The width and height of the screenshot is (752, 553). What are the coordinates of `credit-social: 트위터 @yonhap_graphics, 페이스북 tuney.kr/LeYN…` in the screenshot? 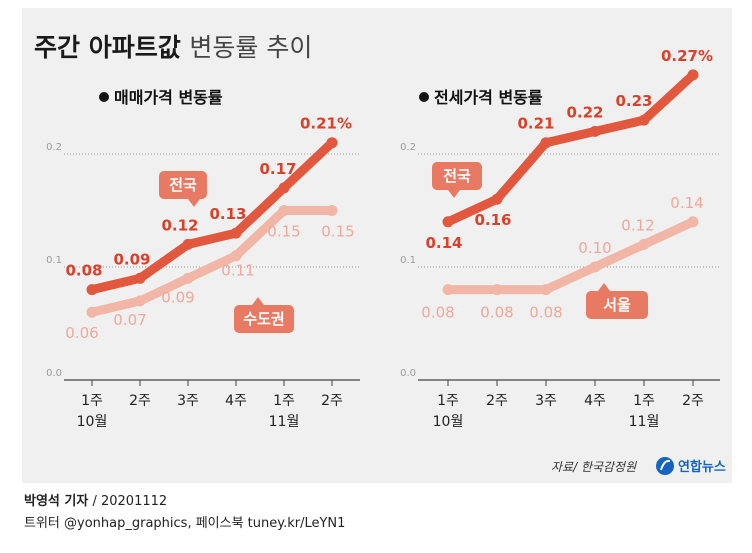 It's located at (185, 523).